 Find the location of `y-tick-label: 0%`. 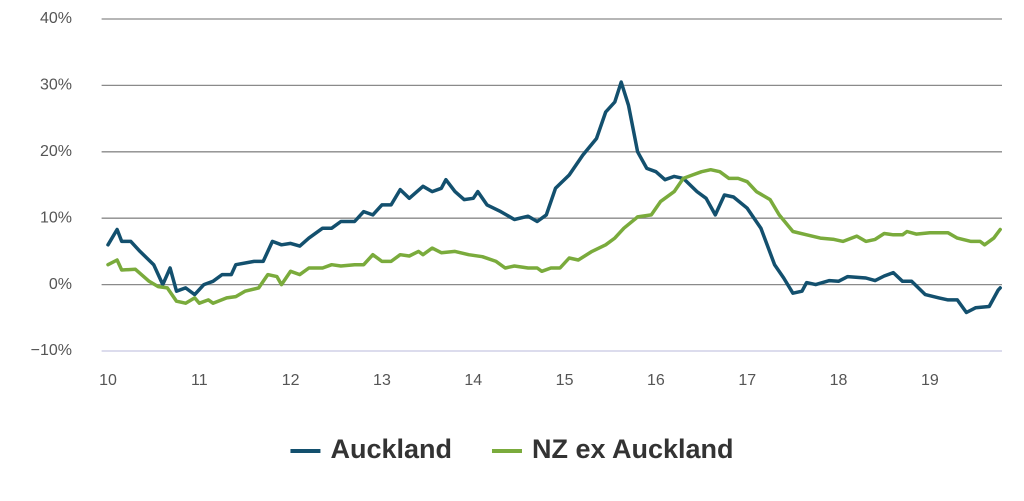

y-tick-label: 0% is located at coordinates (60, 284).